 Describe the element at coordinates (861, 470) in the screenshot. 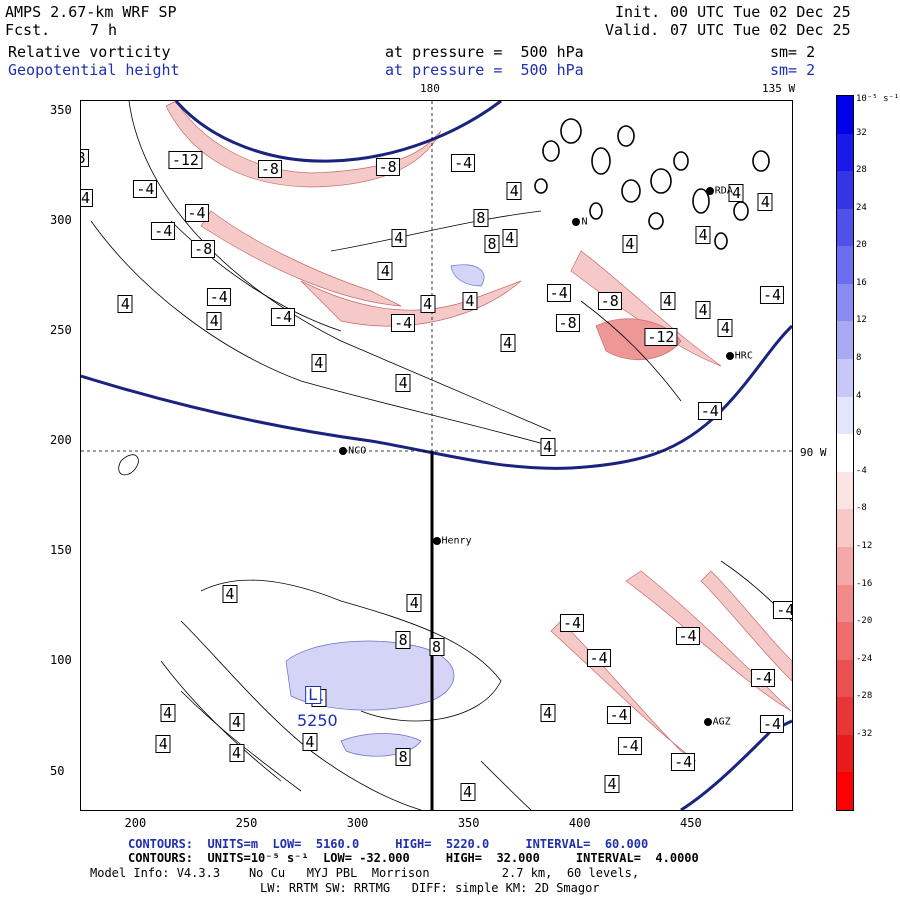

I see `colorbar-level-label: -4` at that location.